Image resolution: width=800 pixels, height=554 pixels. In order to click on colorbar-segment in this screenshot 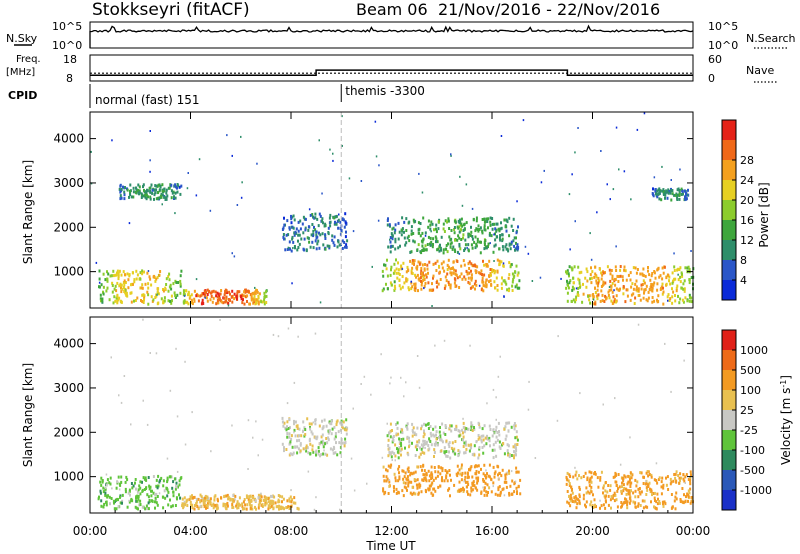, I will do `click(729, 440)`.